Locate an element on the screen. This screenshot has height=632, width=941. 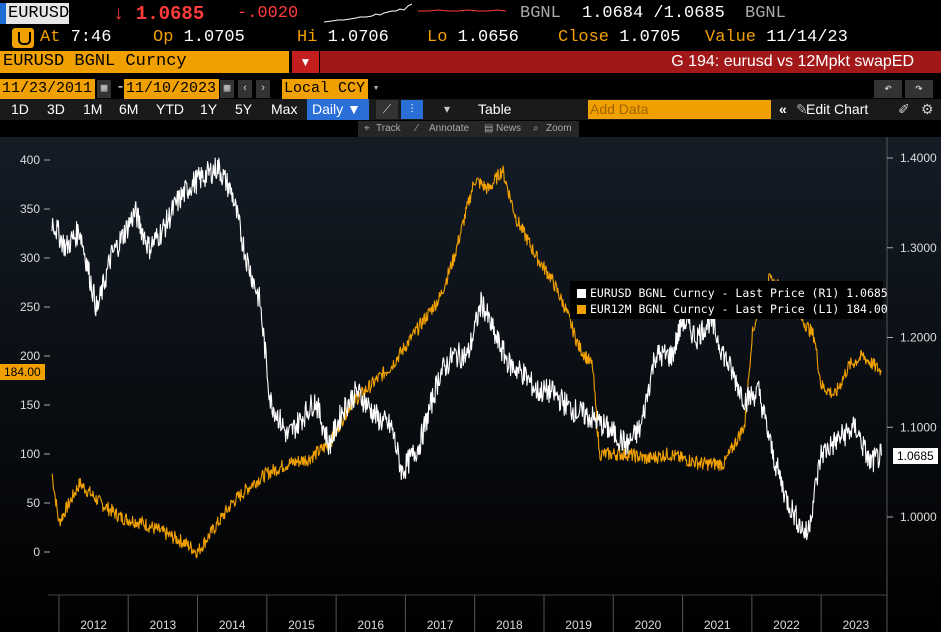
right-tick-label: 1.2000 is located at coordinates (918, 338).